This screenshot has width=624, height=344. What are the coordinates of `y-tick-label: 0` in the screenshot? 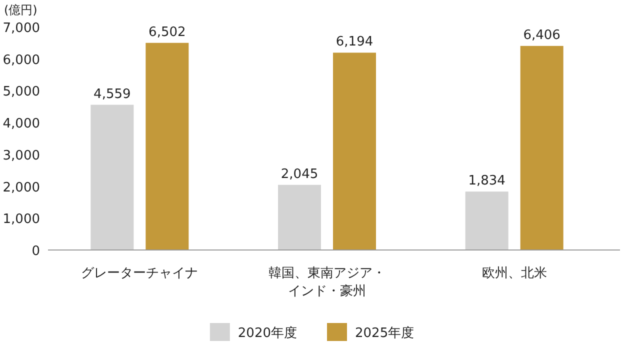 It's located at (36, 251).